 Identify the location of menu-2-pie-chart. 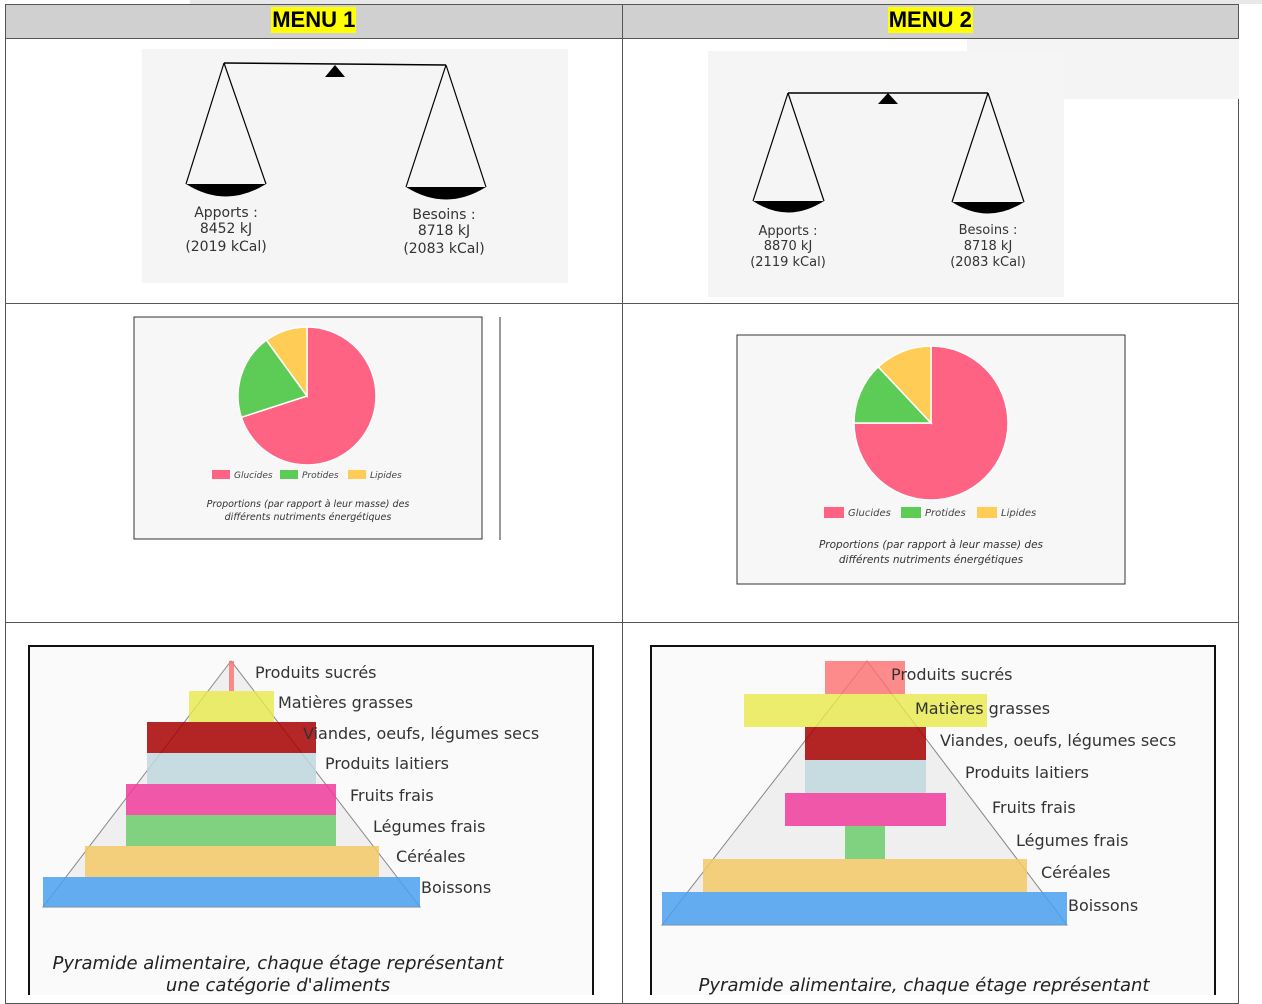
(930, 423).